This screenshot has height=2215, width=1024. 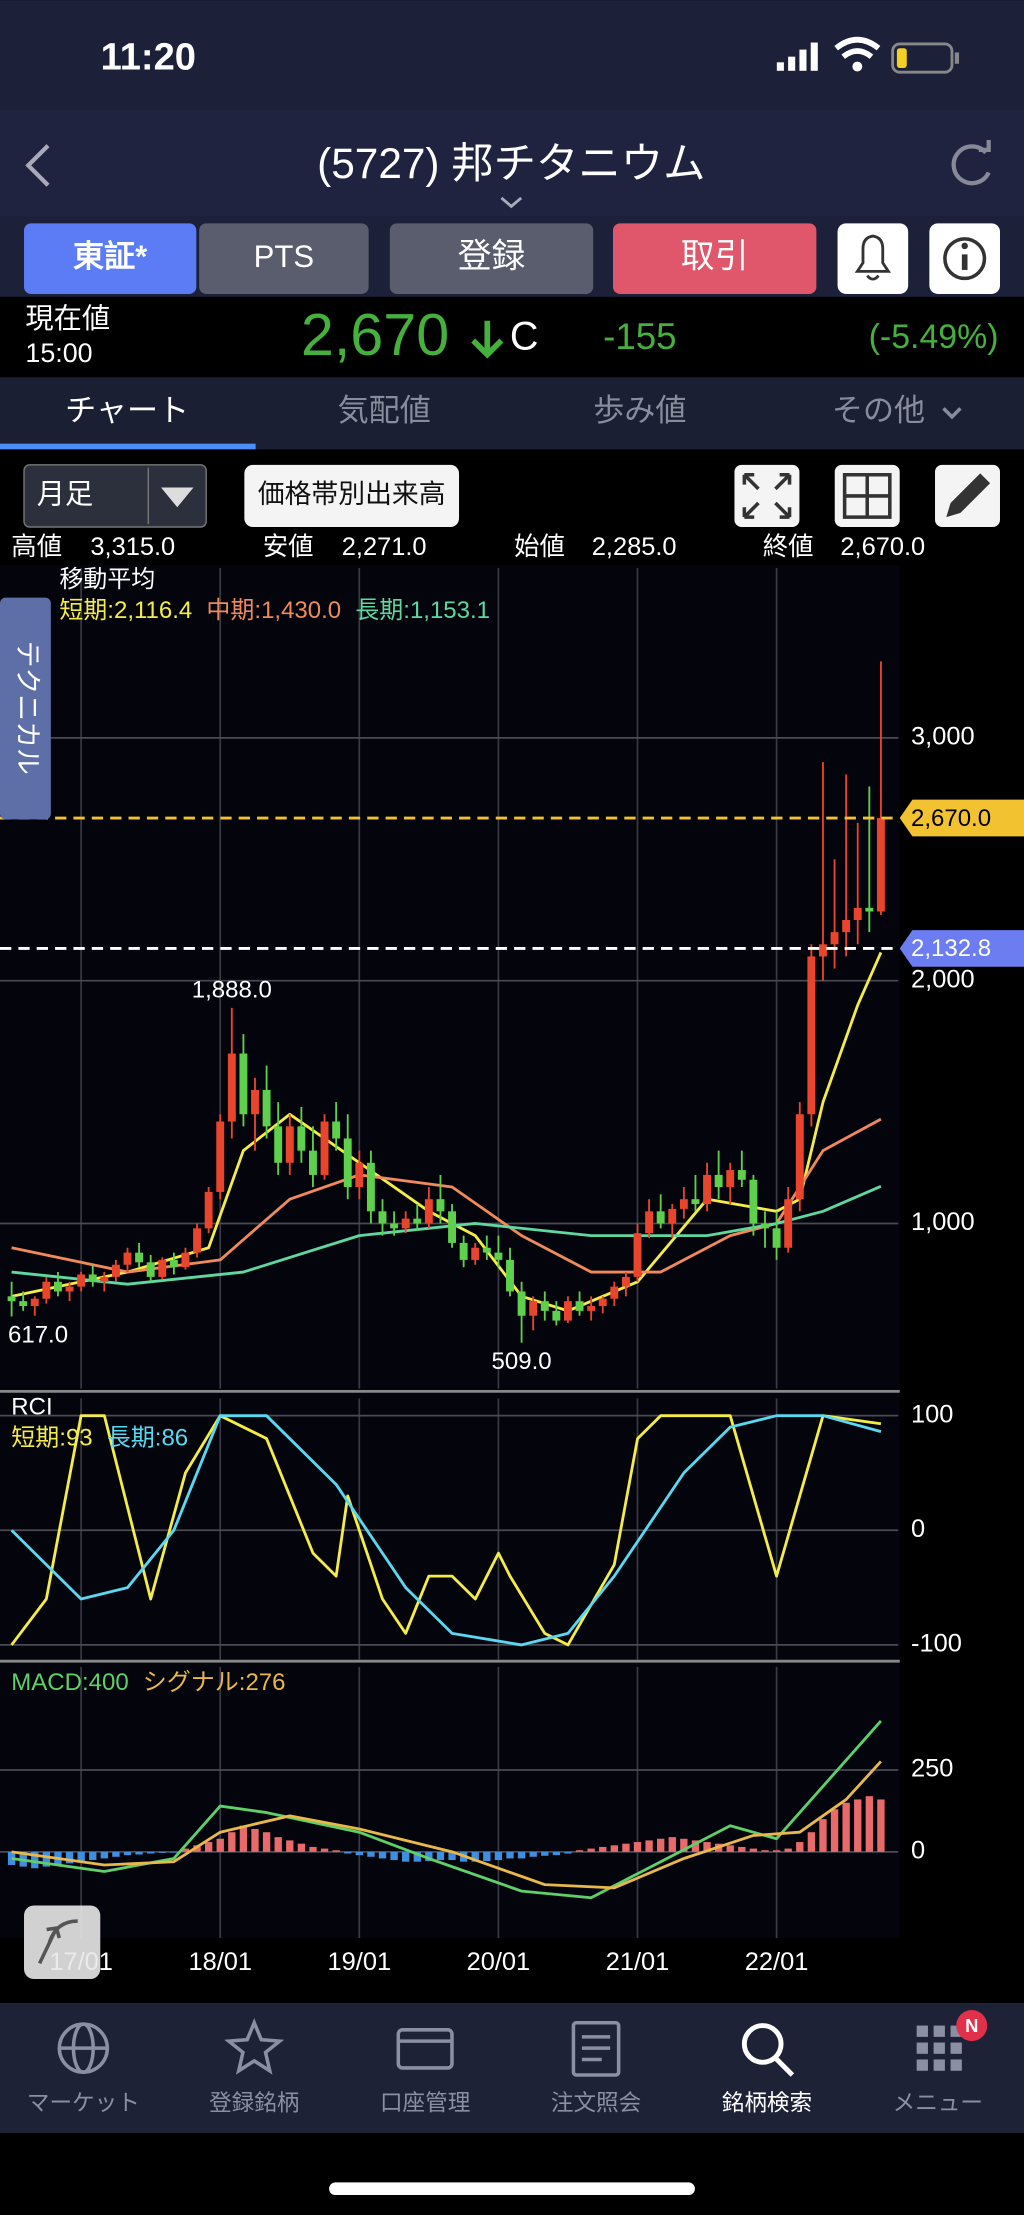 What do you see at coordinates (446, 1530) in the screenshot?
I see `indicator-line` at bounding box center [446, 1530].